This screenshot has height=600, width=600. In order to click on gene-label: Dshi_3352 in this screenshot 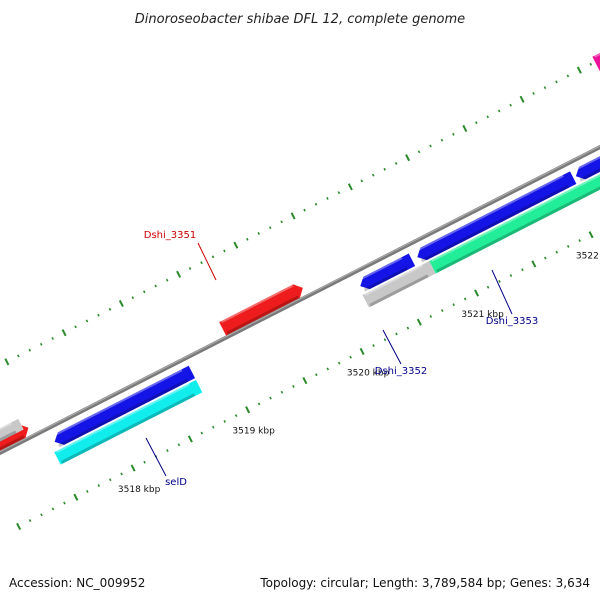, I will do `click(401, 371)`.